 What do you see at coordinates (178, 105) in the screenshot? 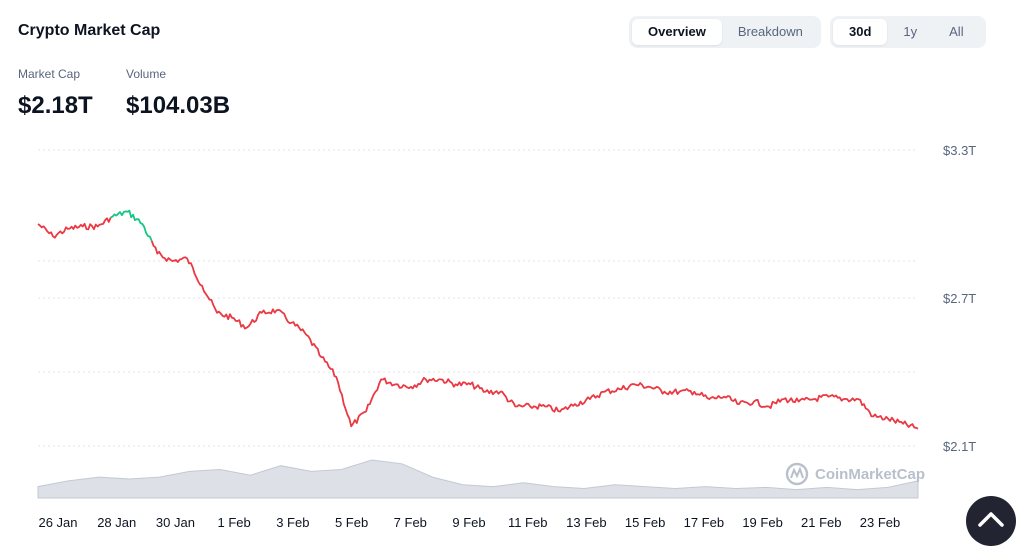
I see `volume-value: $104.03B` at bounding box center [178, 105].